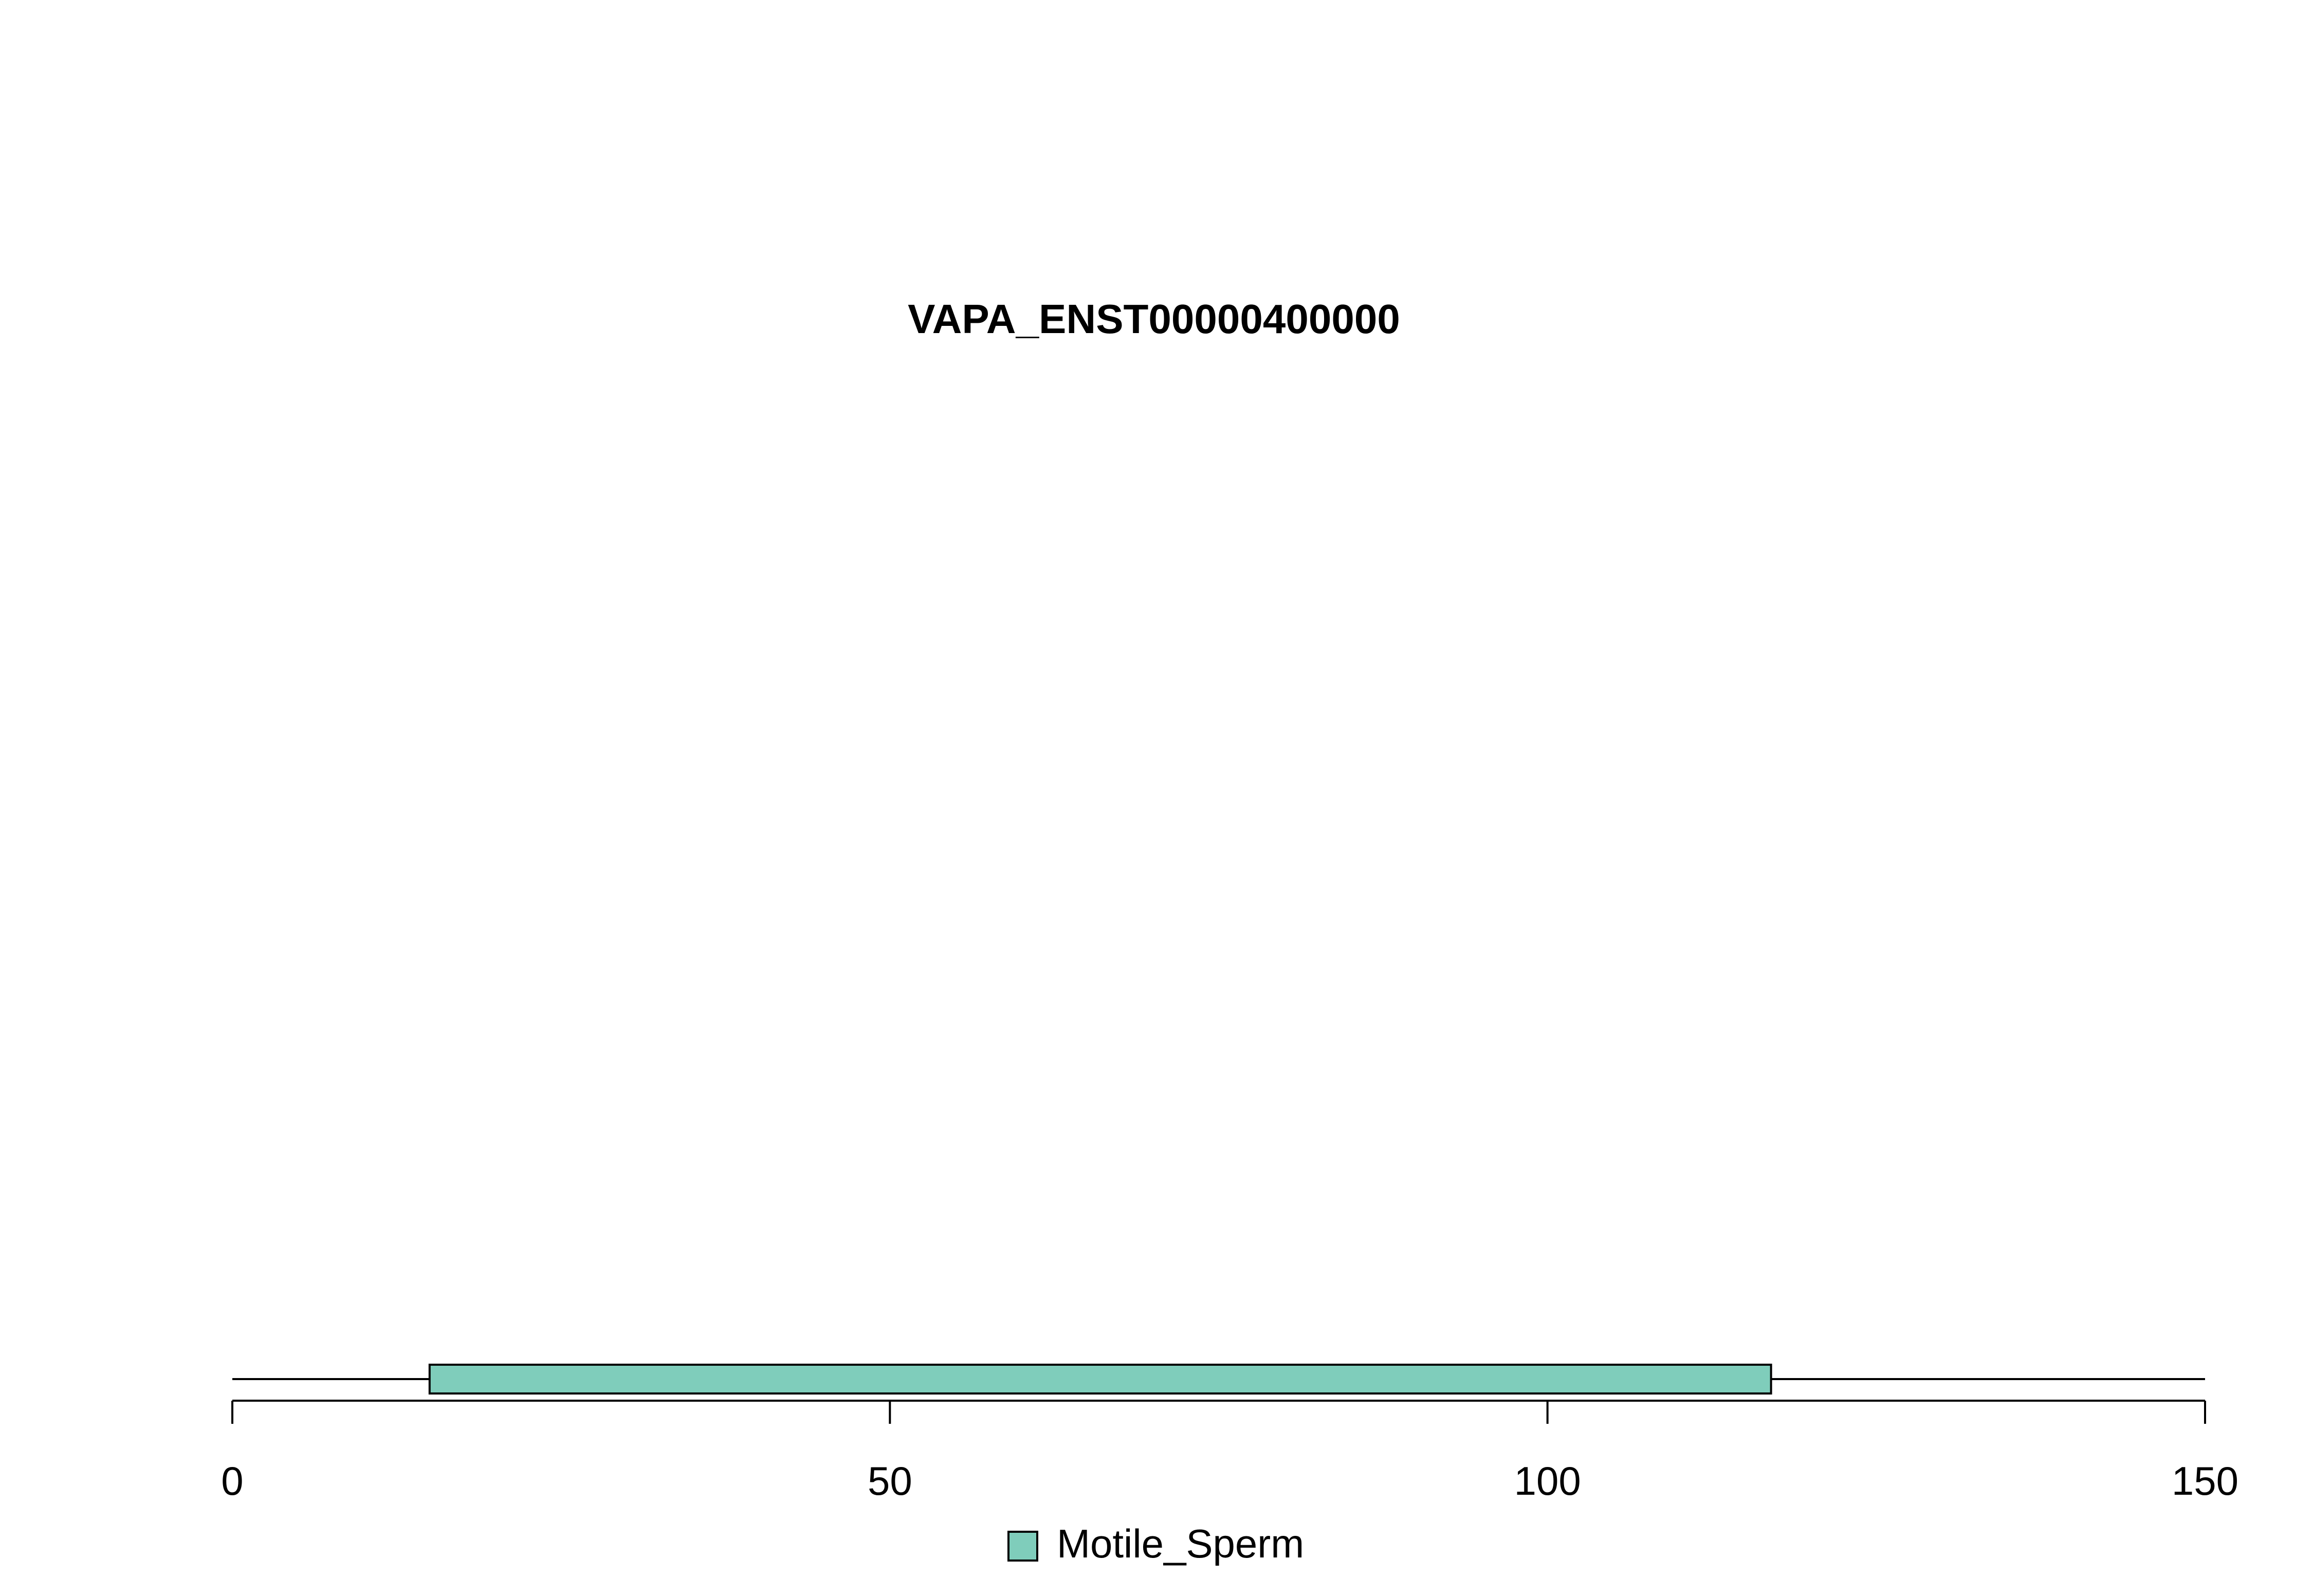 The width and height of the screenshot is (2313, 1596). What do you see at coordinates (890, 1481) in the screenshot?
I see `x-tick-label-50: 50` at bounding box center [890, 1481].